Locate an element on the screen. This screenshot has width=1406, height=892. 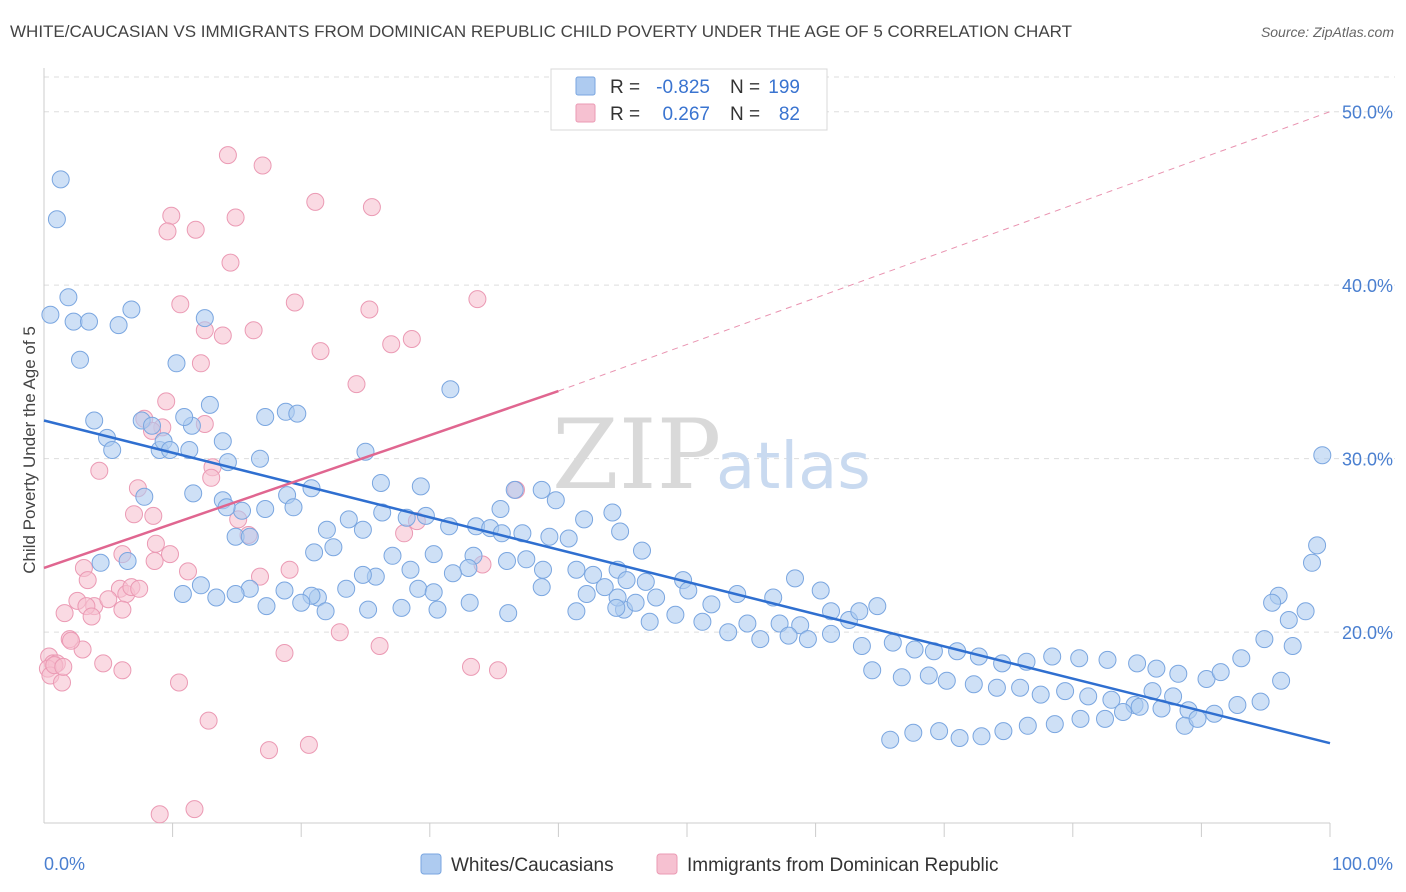
x-tick-label: 0.0% is located at coordinates (64, 864).